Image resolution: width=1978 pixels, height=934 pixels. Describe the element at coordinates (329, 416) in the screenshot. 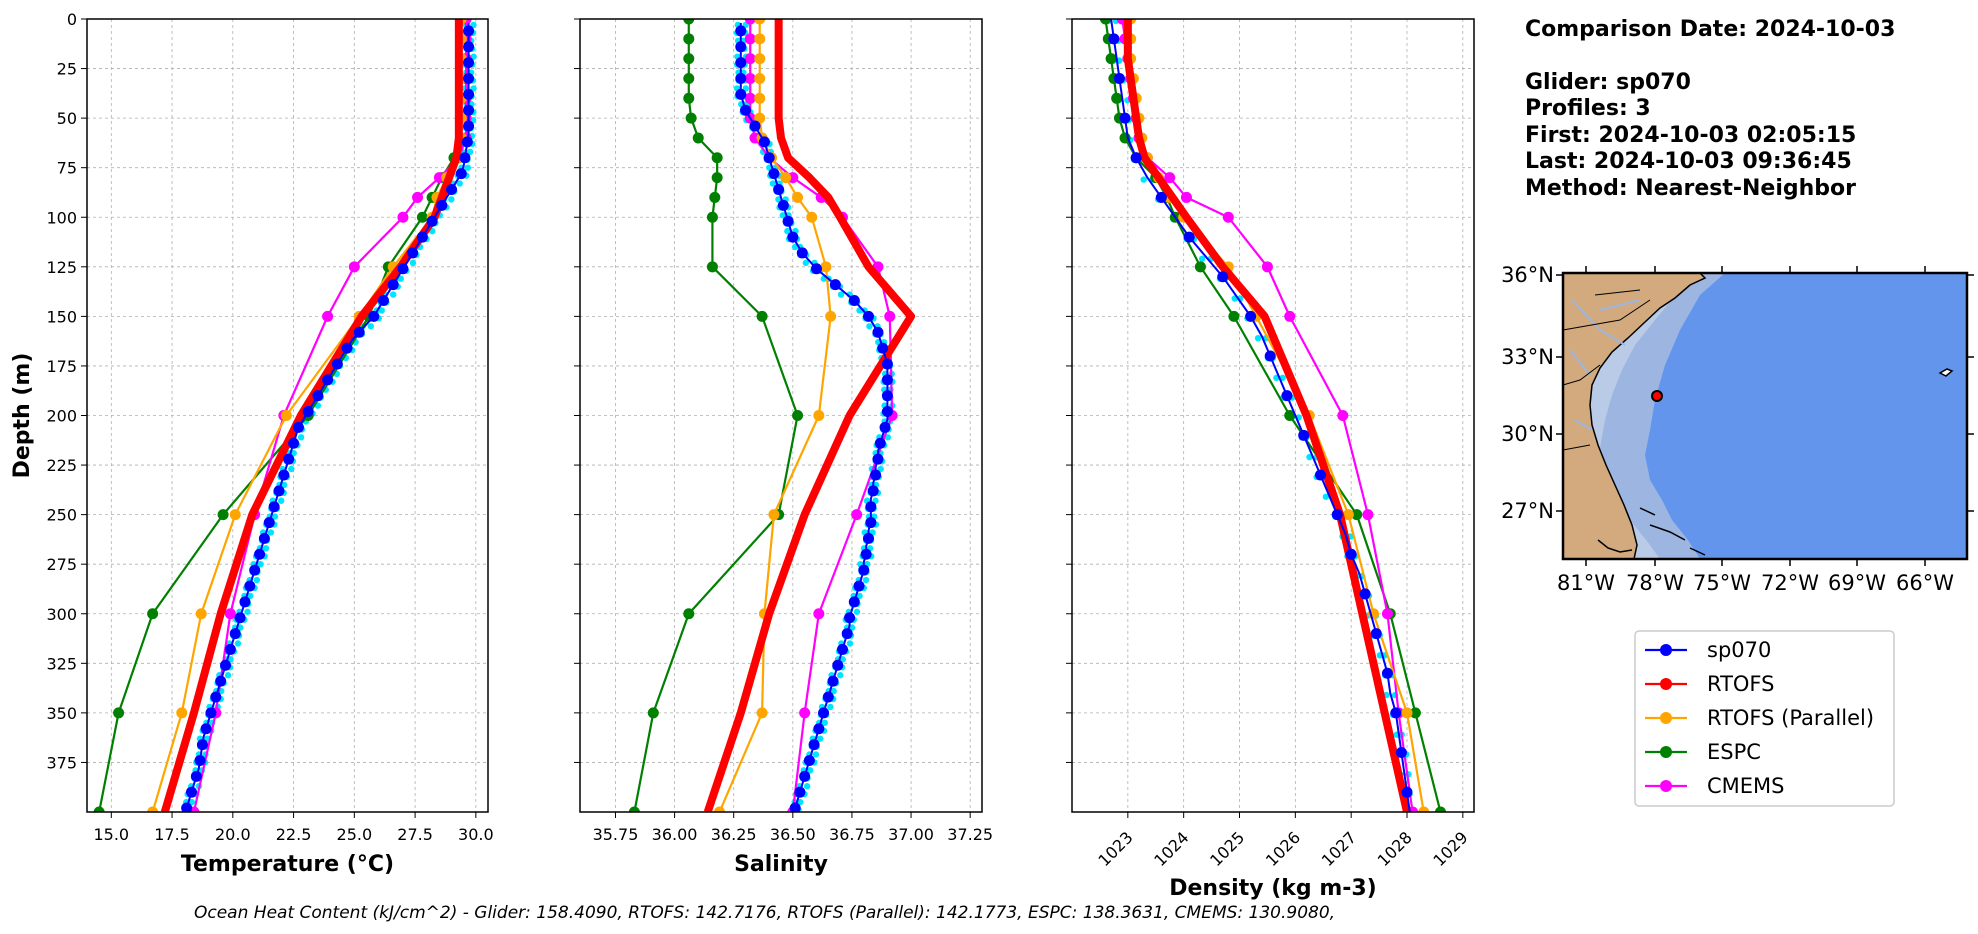

I see `glider-profile-dots` at that location.